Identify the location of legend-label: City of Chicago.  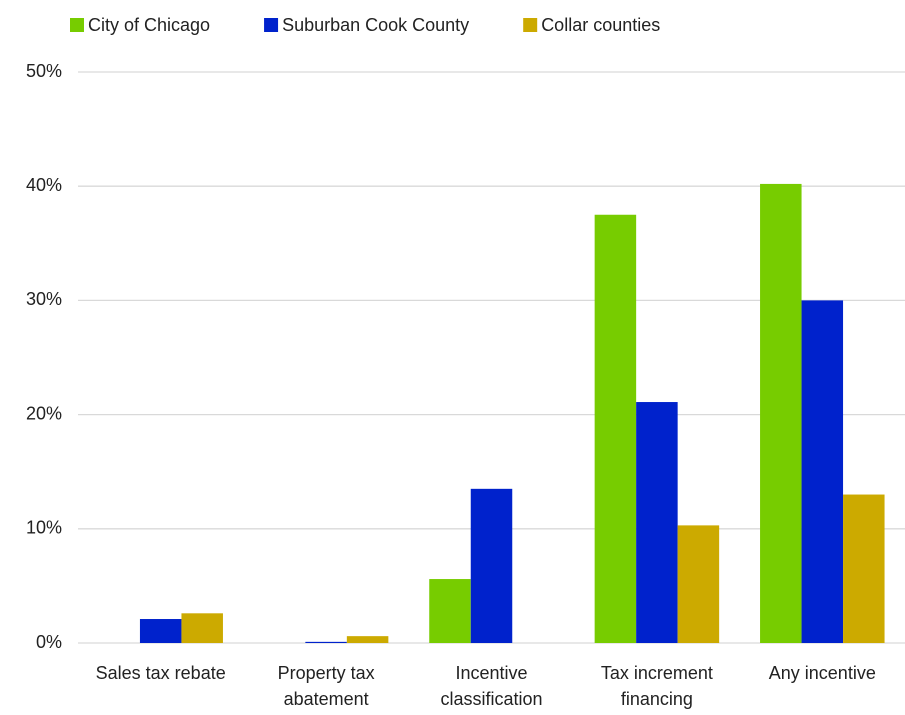
(149, 25).